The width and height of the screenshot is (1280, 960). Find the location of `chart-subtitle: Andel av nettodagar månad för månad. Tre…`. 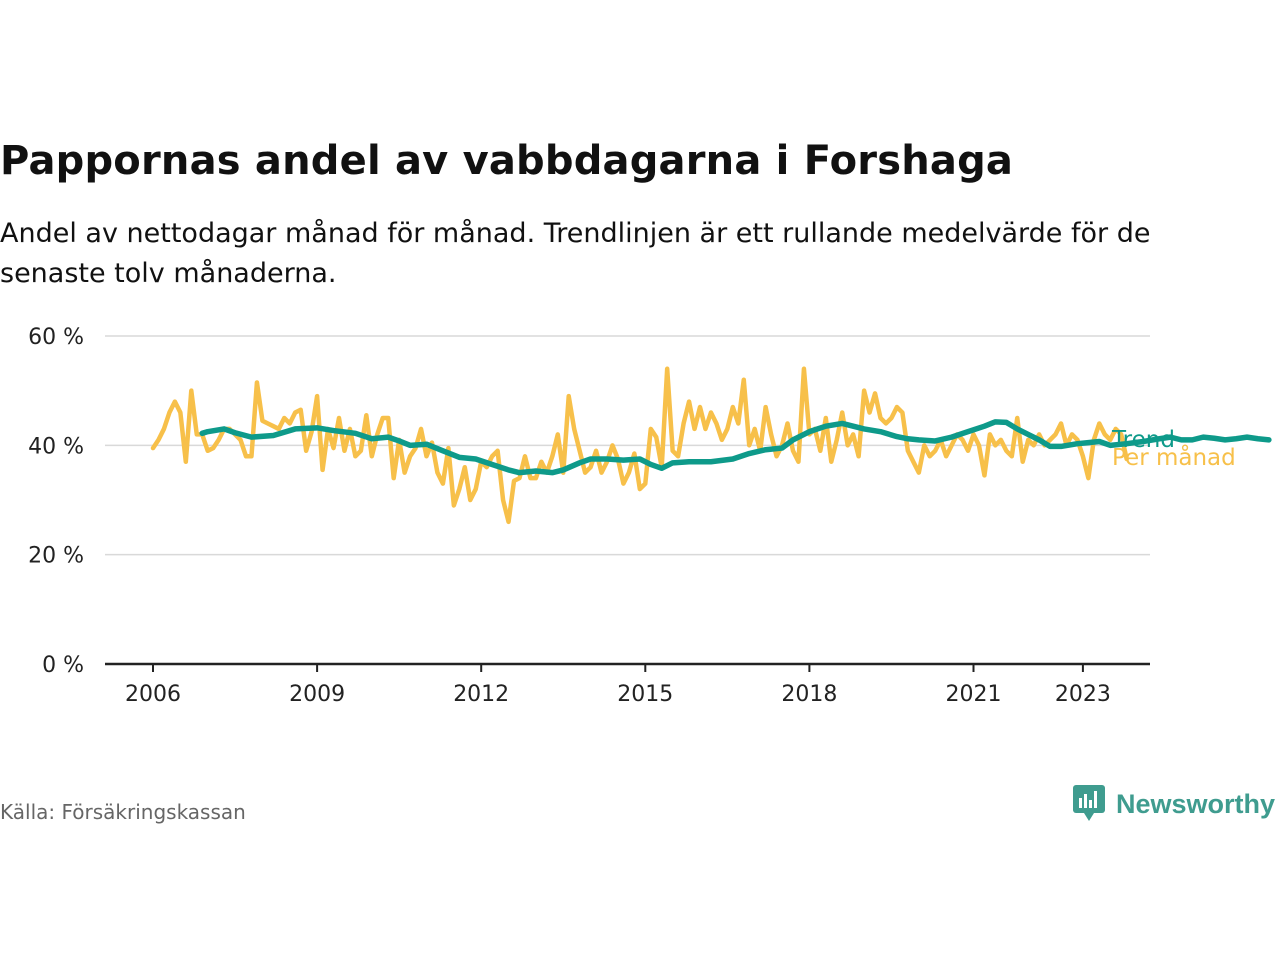

chart-subtitle: Andel av nettodagar månad för månad. Tre… is located at coordinates (575, 253).